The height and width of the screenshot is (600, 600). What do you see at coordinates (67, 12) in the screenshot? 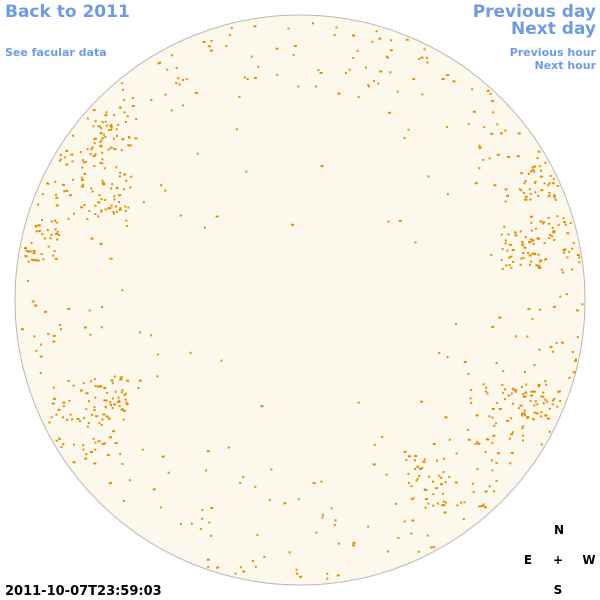
I see `back-link: Back to 2011` at bounding box center [67, 12].